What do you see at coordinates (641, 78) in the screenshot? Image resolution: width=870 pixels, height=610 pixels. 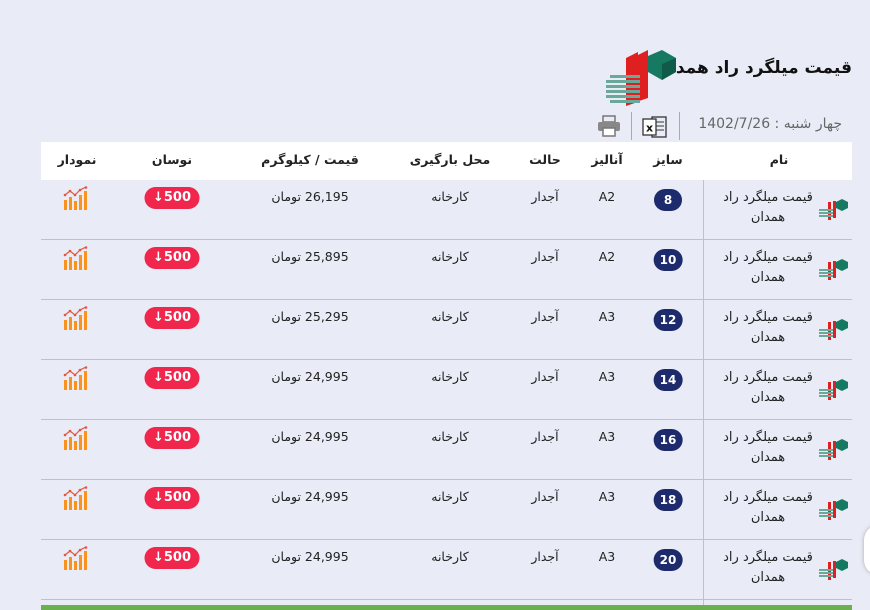 I see `brand-logo` at bounding box center [641, 78].